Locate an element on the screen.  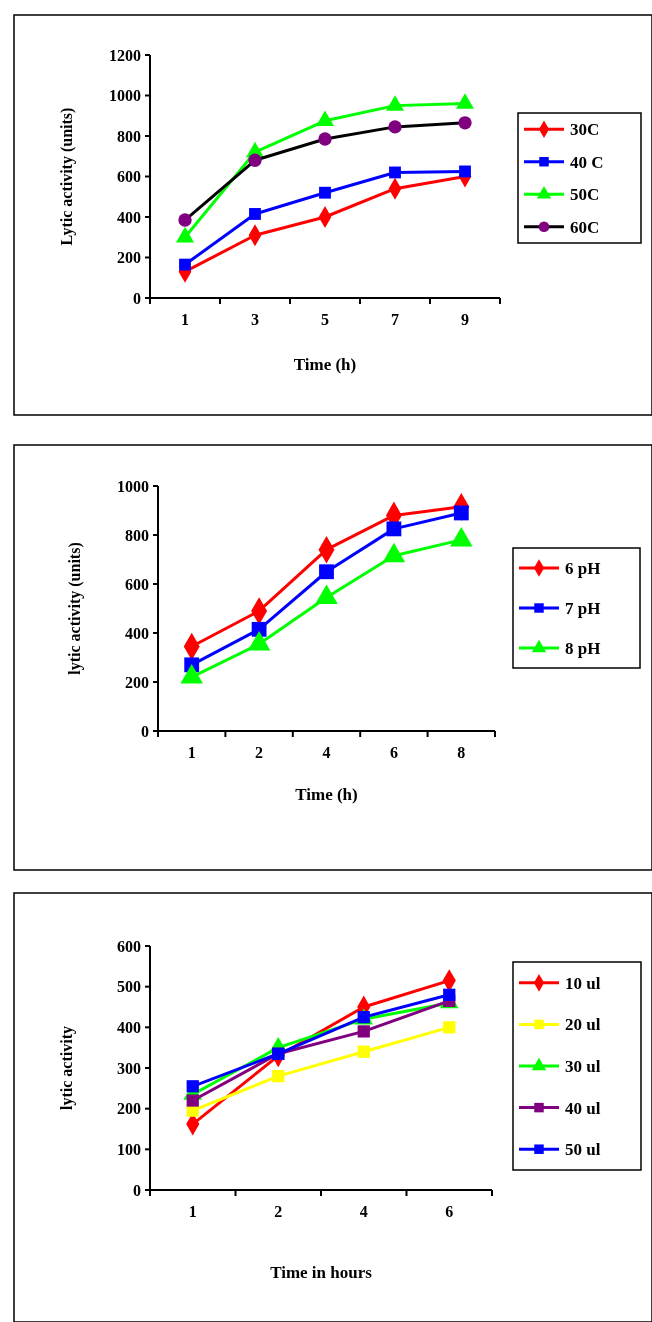
y-tick-label: 500 is located at coordinates (129, 987).